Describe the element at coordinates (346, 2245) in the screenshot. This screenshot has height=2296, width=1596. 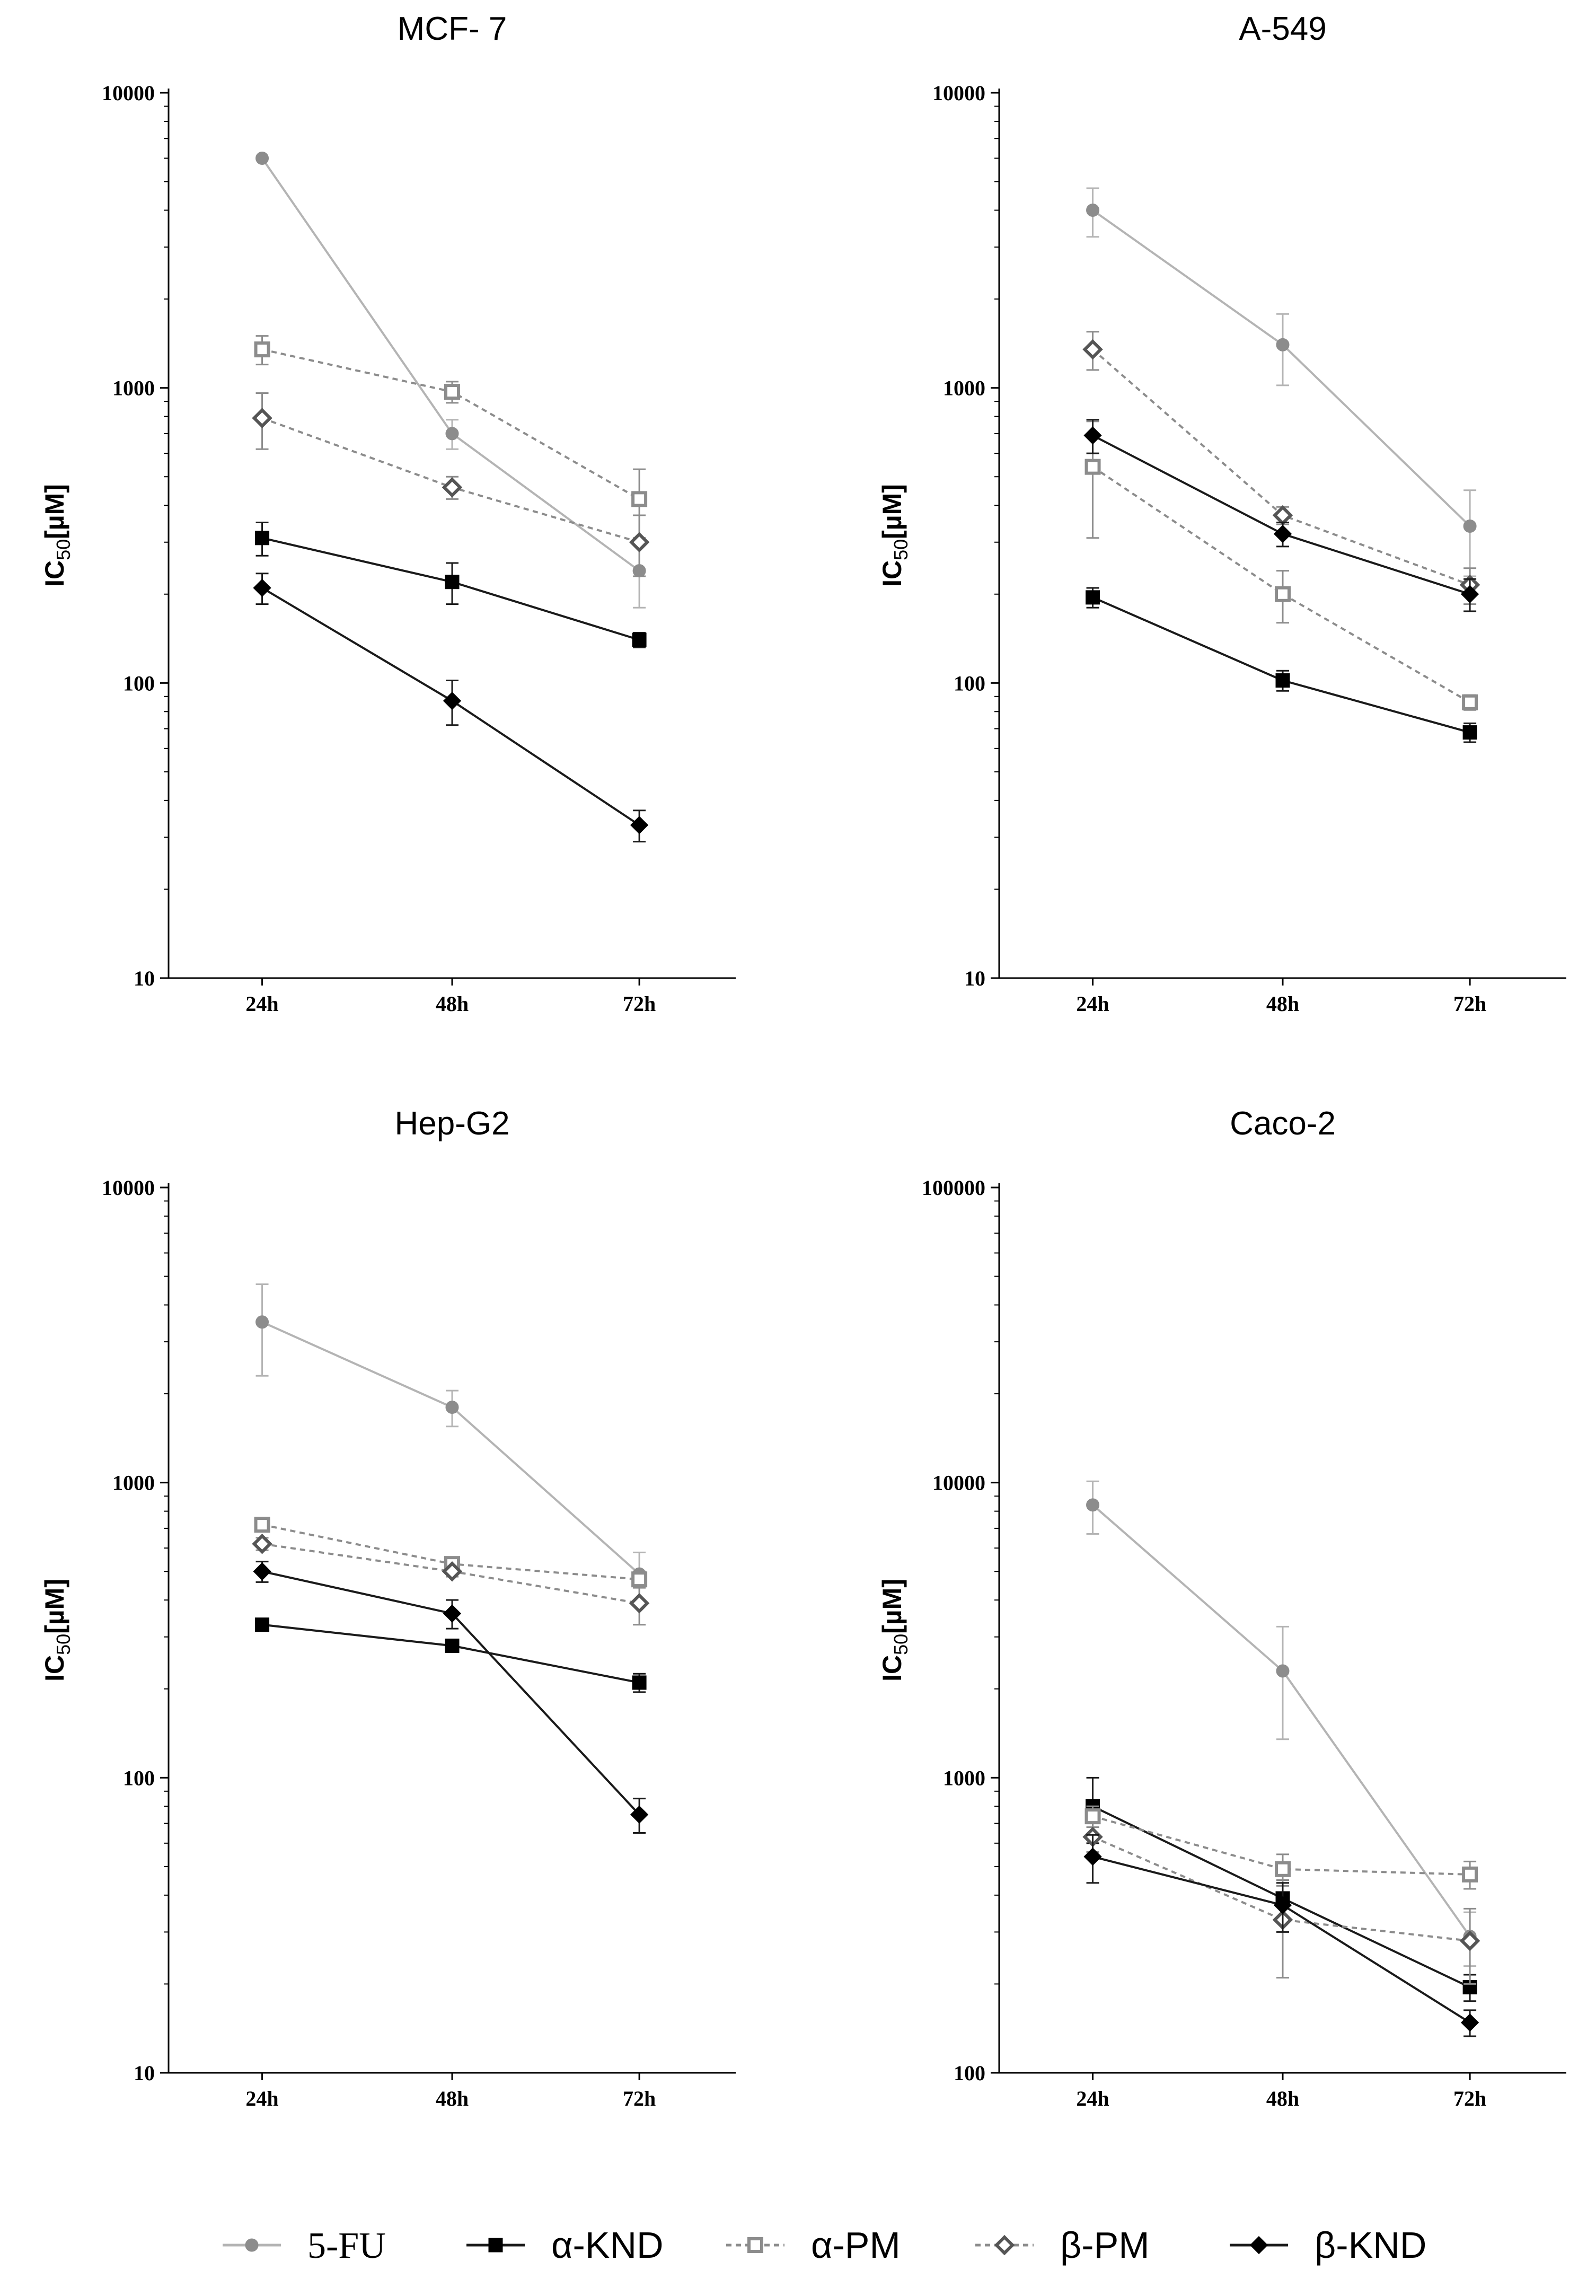
I see `legend-label: 5-FU` at that location.